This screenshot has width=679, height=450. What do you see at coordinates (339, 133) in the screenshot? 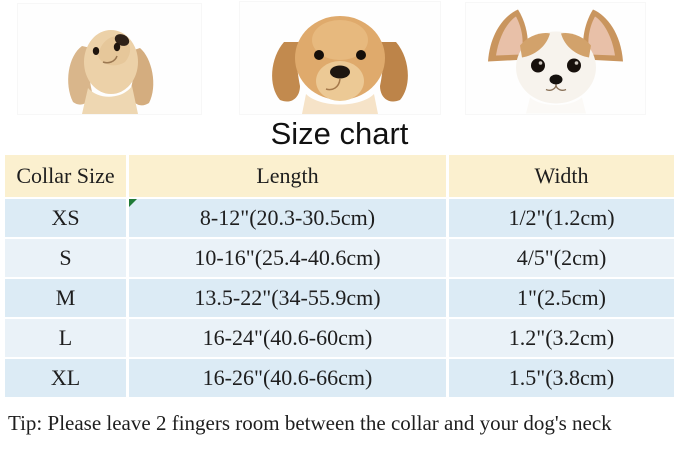
I see `page-title: Size chart` at bounding box center [339, 133].